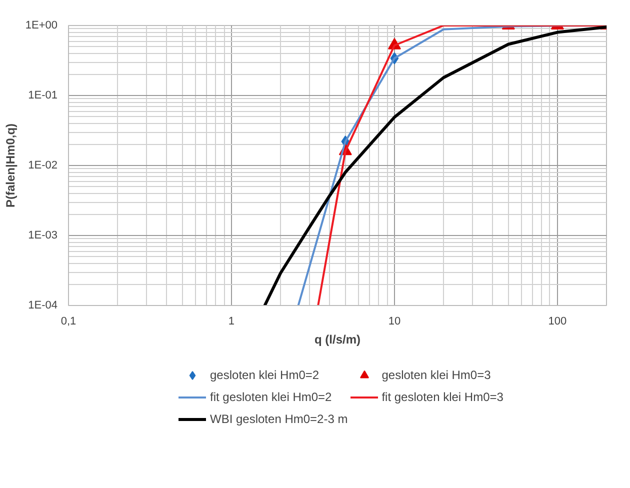  I want to click on y-tick-label: 1E-04, so click(43, 306).